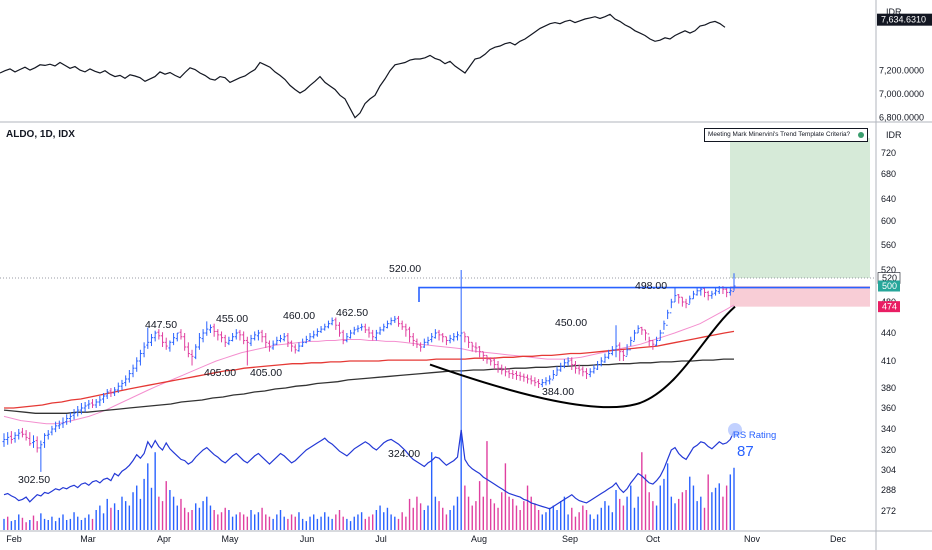 The width and height of the screenshot is (932, 550). What do you see at coordinates (653, 539) in the screenshot?
I see `x-tick: Oct` at bounding box center [653, 539].